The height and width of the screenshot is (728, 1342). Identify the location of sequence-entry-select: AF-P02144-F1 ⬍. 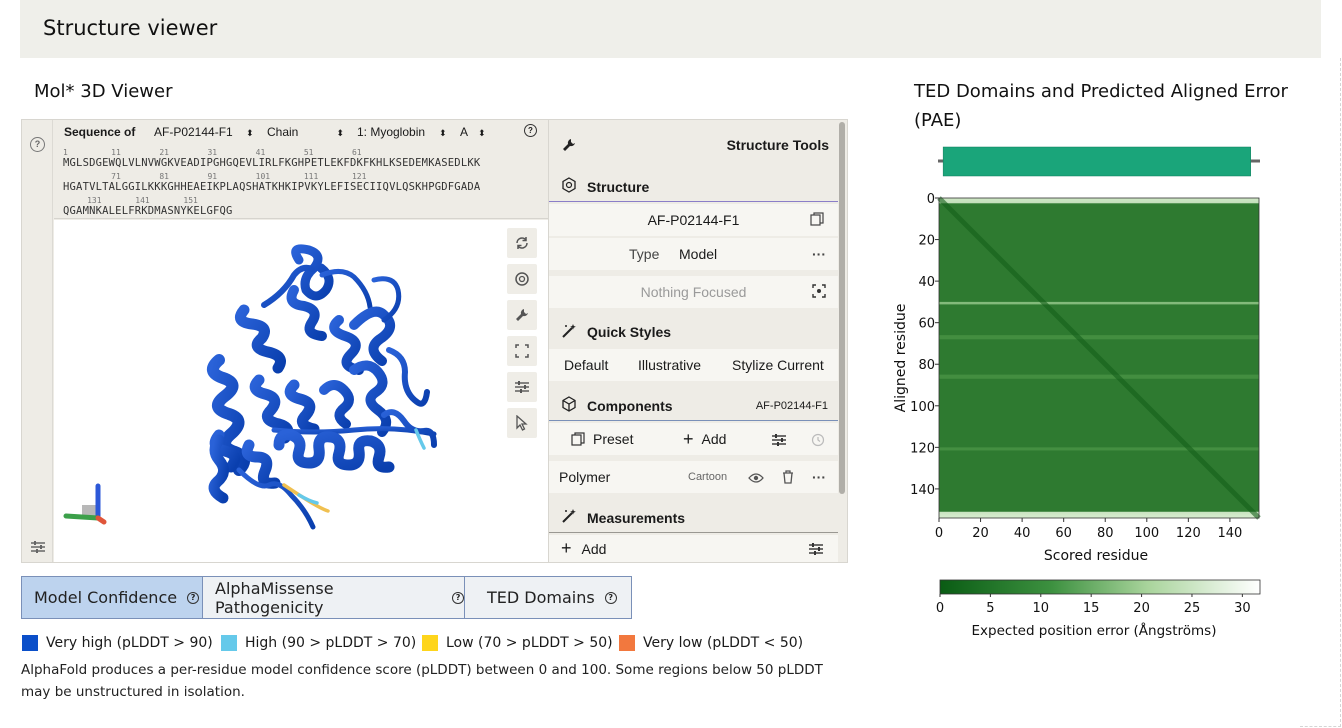
(204, 132).